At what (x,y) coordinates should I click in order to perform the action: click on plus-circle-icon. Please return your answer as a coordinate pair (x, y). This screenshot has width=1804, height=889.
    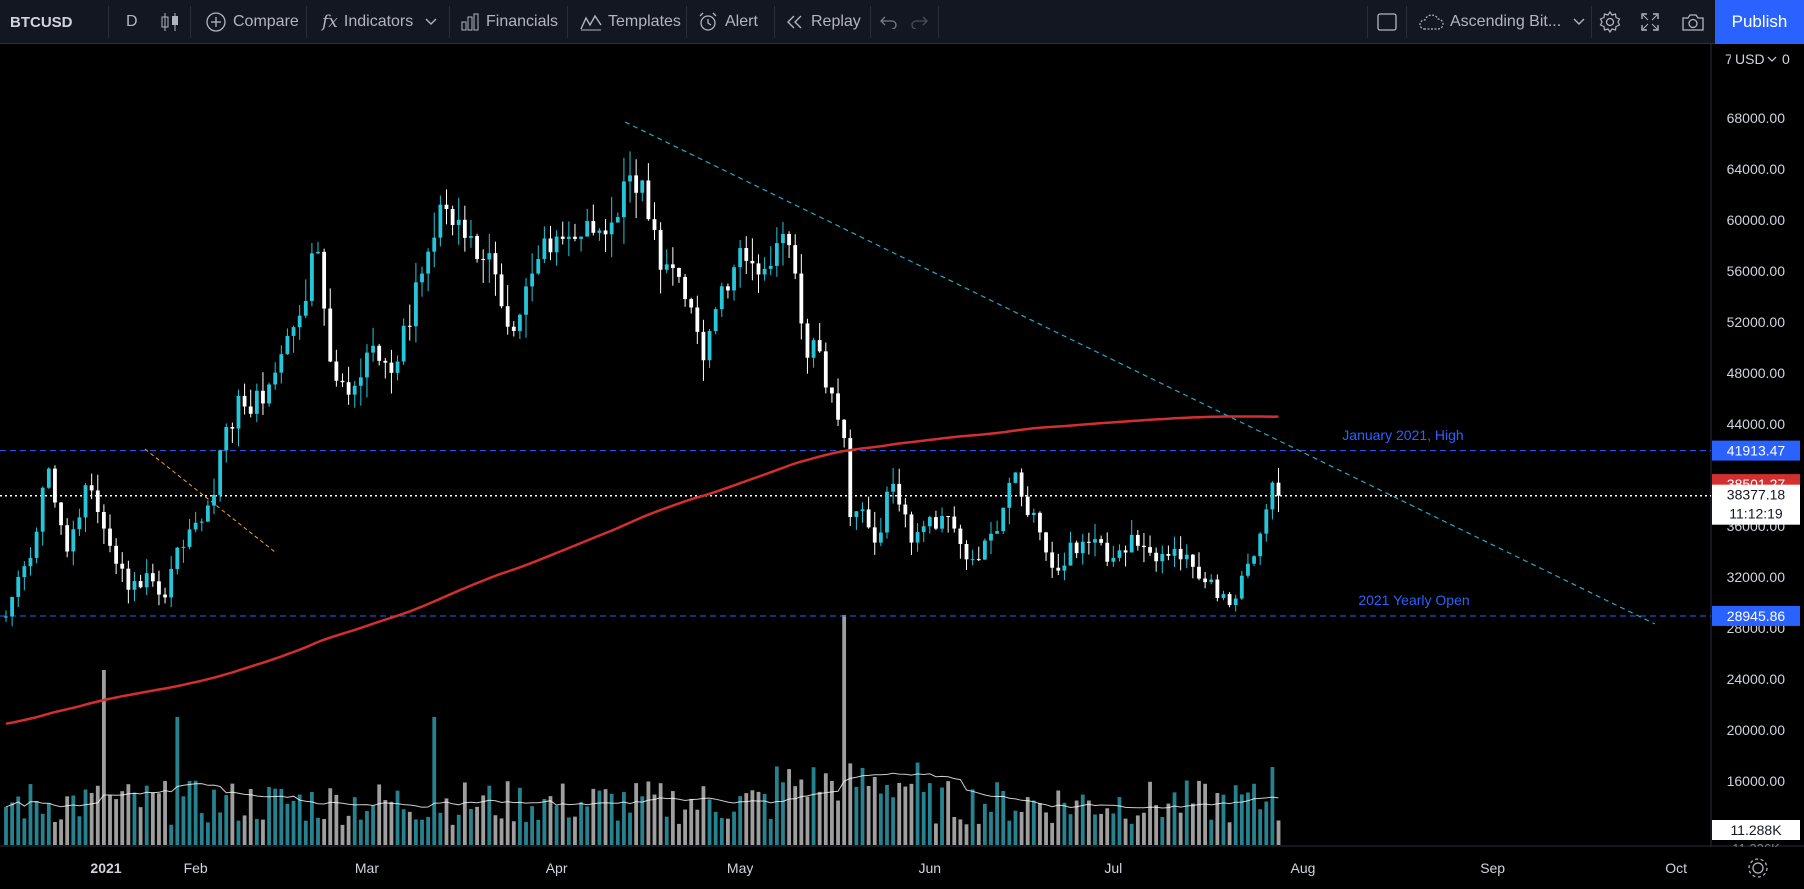
    Looking at the image, I should click on (216, 22).